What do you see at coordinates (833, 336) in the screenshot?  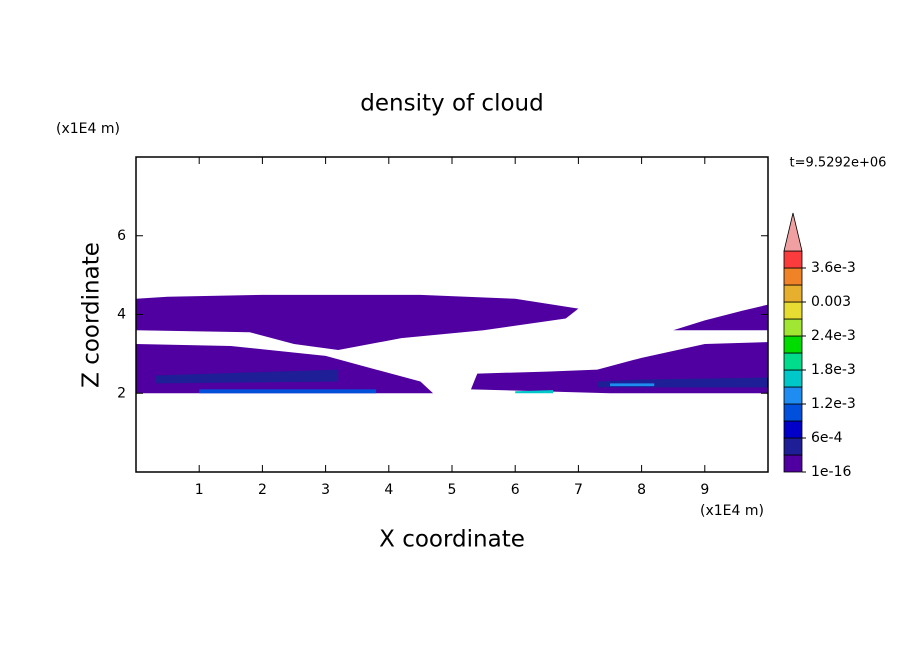 I see `colorbar-label: 2.4e-3` at bounding box center [833, 336].